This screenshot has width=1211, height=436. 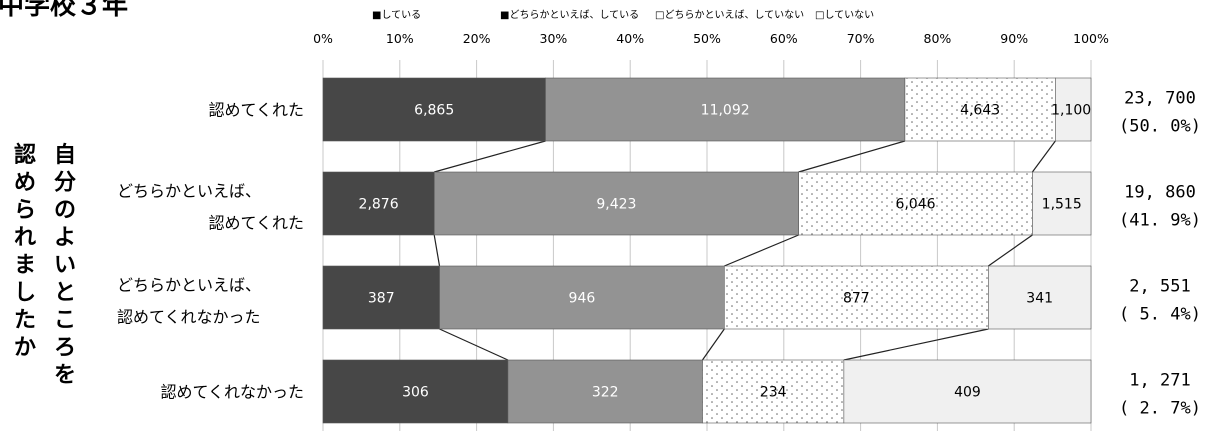 I want to click on vertical-title-char: れ, so click(x=25, y=238).